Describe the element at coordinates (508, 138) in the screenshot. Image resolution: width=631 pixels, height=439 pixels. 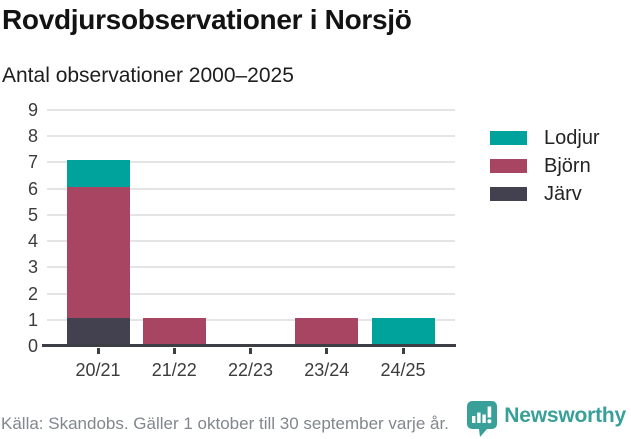
I see `legend-swatch-lodjur` at that location.